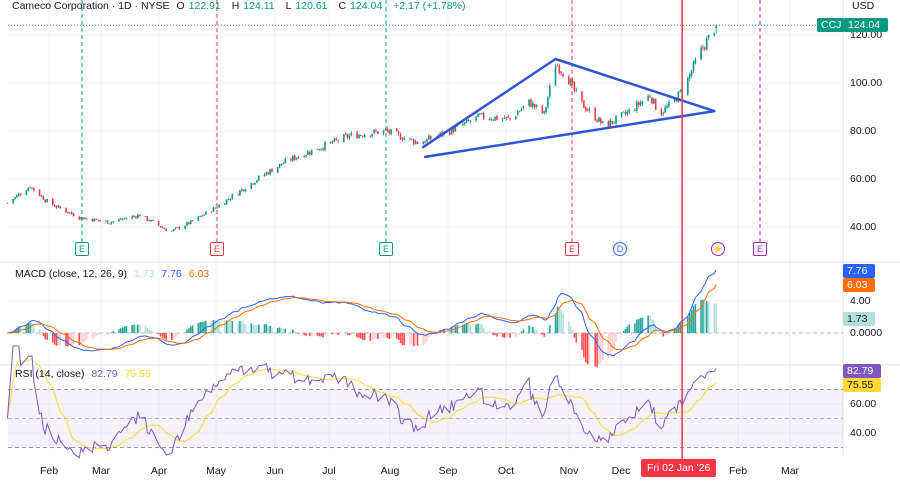 The height and width of the screenshot is (500, 900). Describe the element at coordinates (144, 274) in the screenshot. I see `macd-hist-value: 1.73` at that location.